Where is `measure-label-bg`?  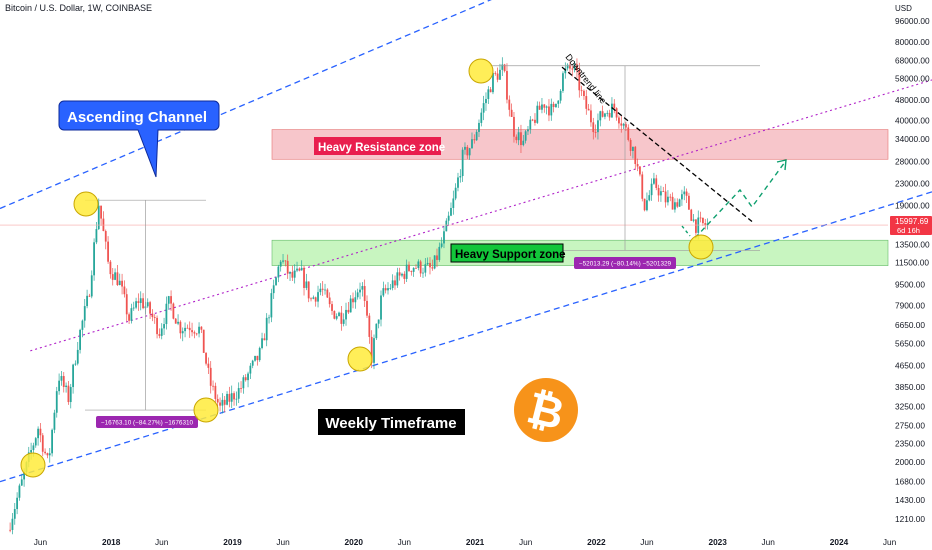
measure-label-bg is located at coordinates (625, 263).